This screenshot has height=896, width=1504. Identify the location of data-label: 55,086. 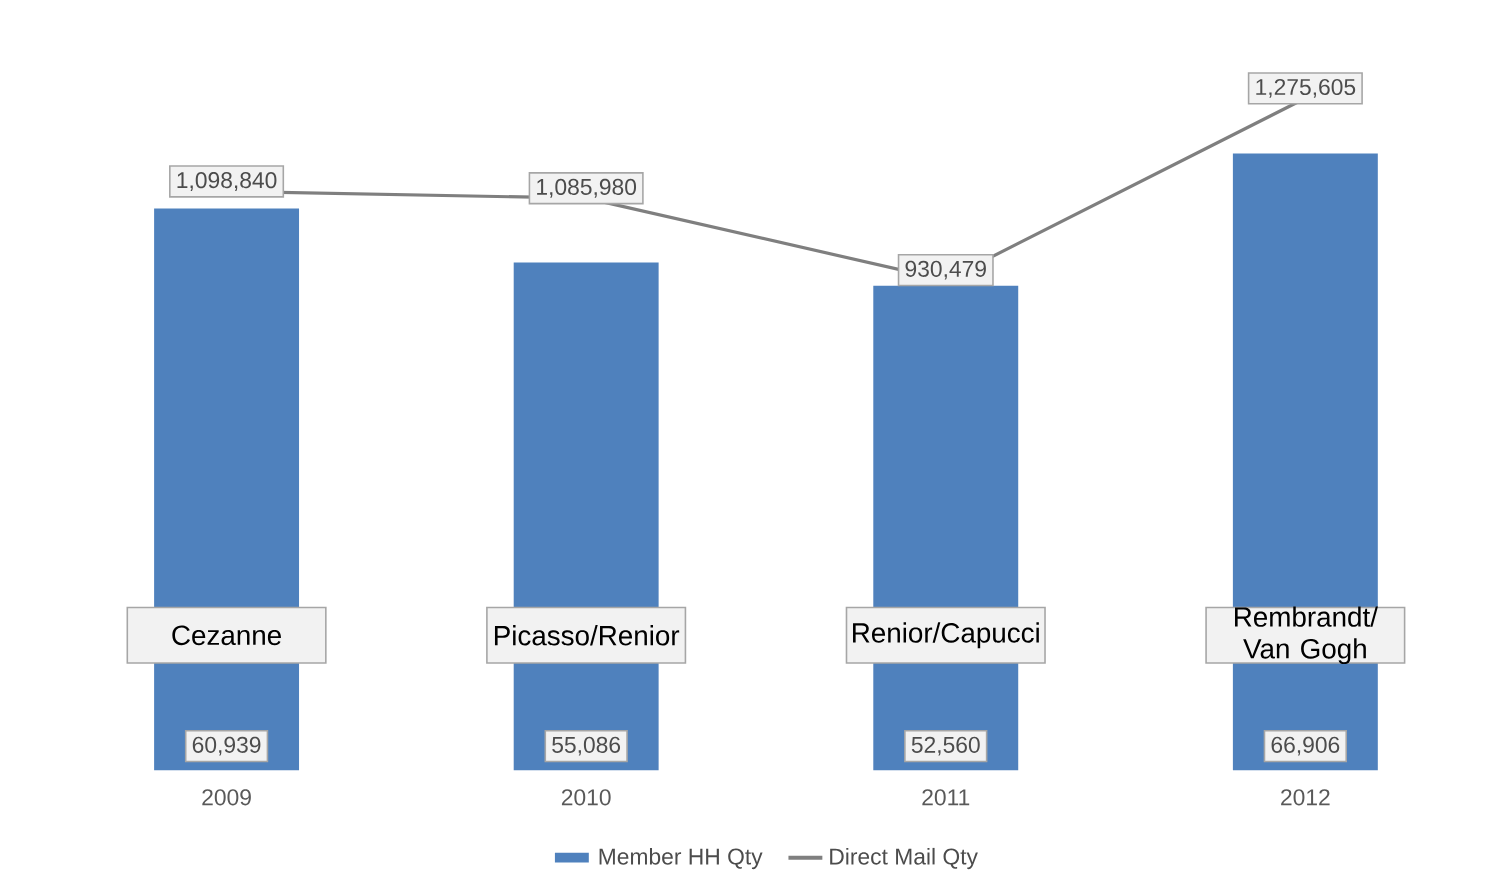
(586, 746).